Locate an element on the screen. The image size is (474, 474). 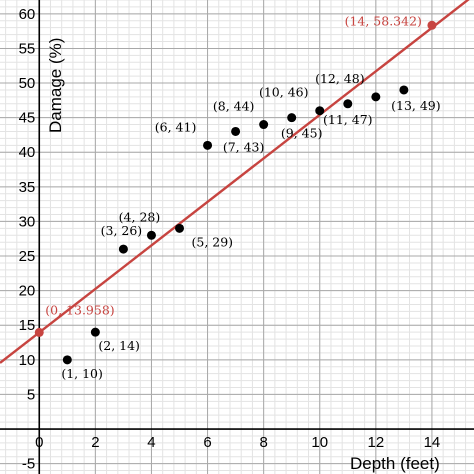
y-tick-label: 15 is located at coordinates (27, 325).